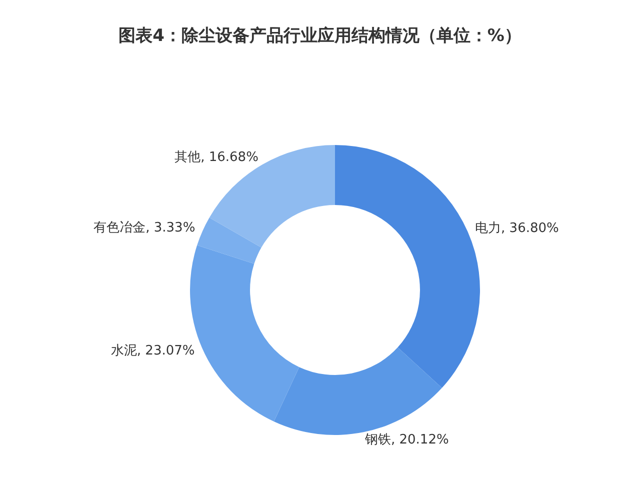 The image size is (640, 481). What do you see at coordinates (145, 228) in the screenshot?
I see `slice-label: 有色冶金, 3.33%` at bounding box center [145, 228].